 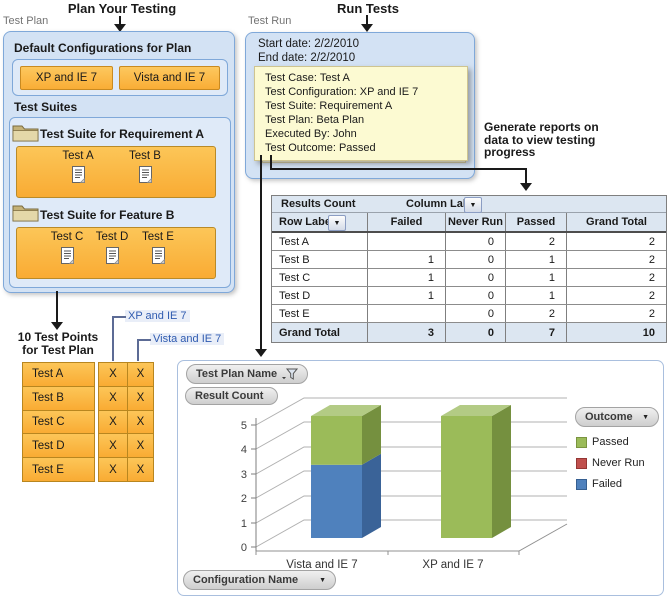 I want to click on row-name: Test A, so click(x=320, y=241).